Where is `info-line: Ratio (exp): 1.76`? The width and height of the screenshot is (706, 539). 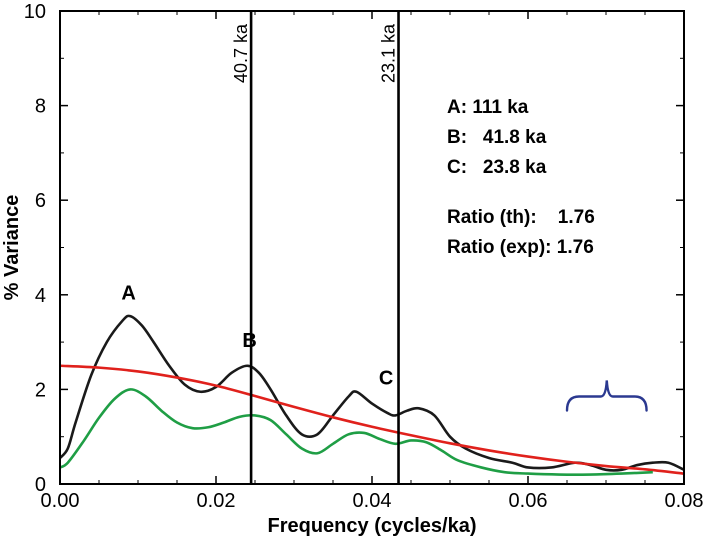 info-line: Ratio (exp): 1.76 is located at coordinates (520, 247).